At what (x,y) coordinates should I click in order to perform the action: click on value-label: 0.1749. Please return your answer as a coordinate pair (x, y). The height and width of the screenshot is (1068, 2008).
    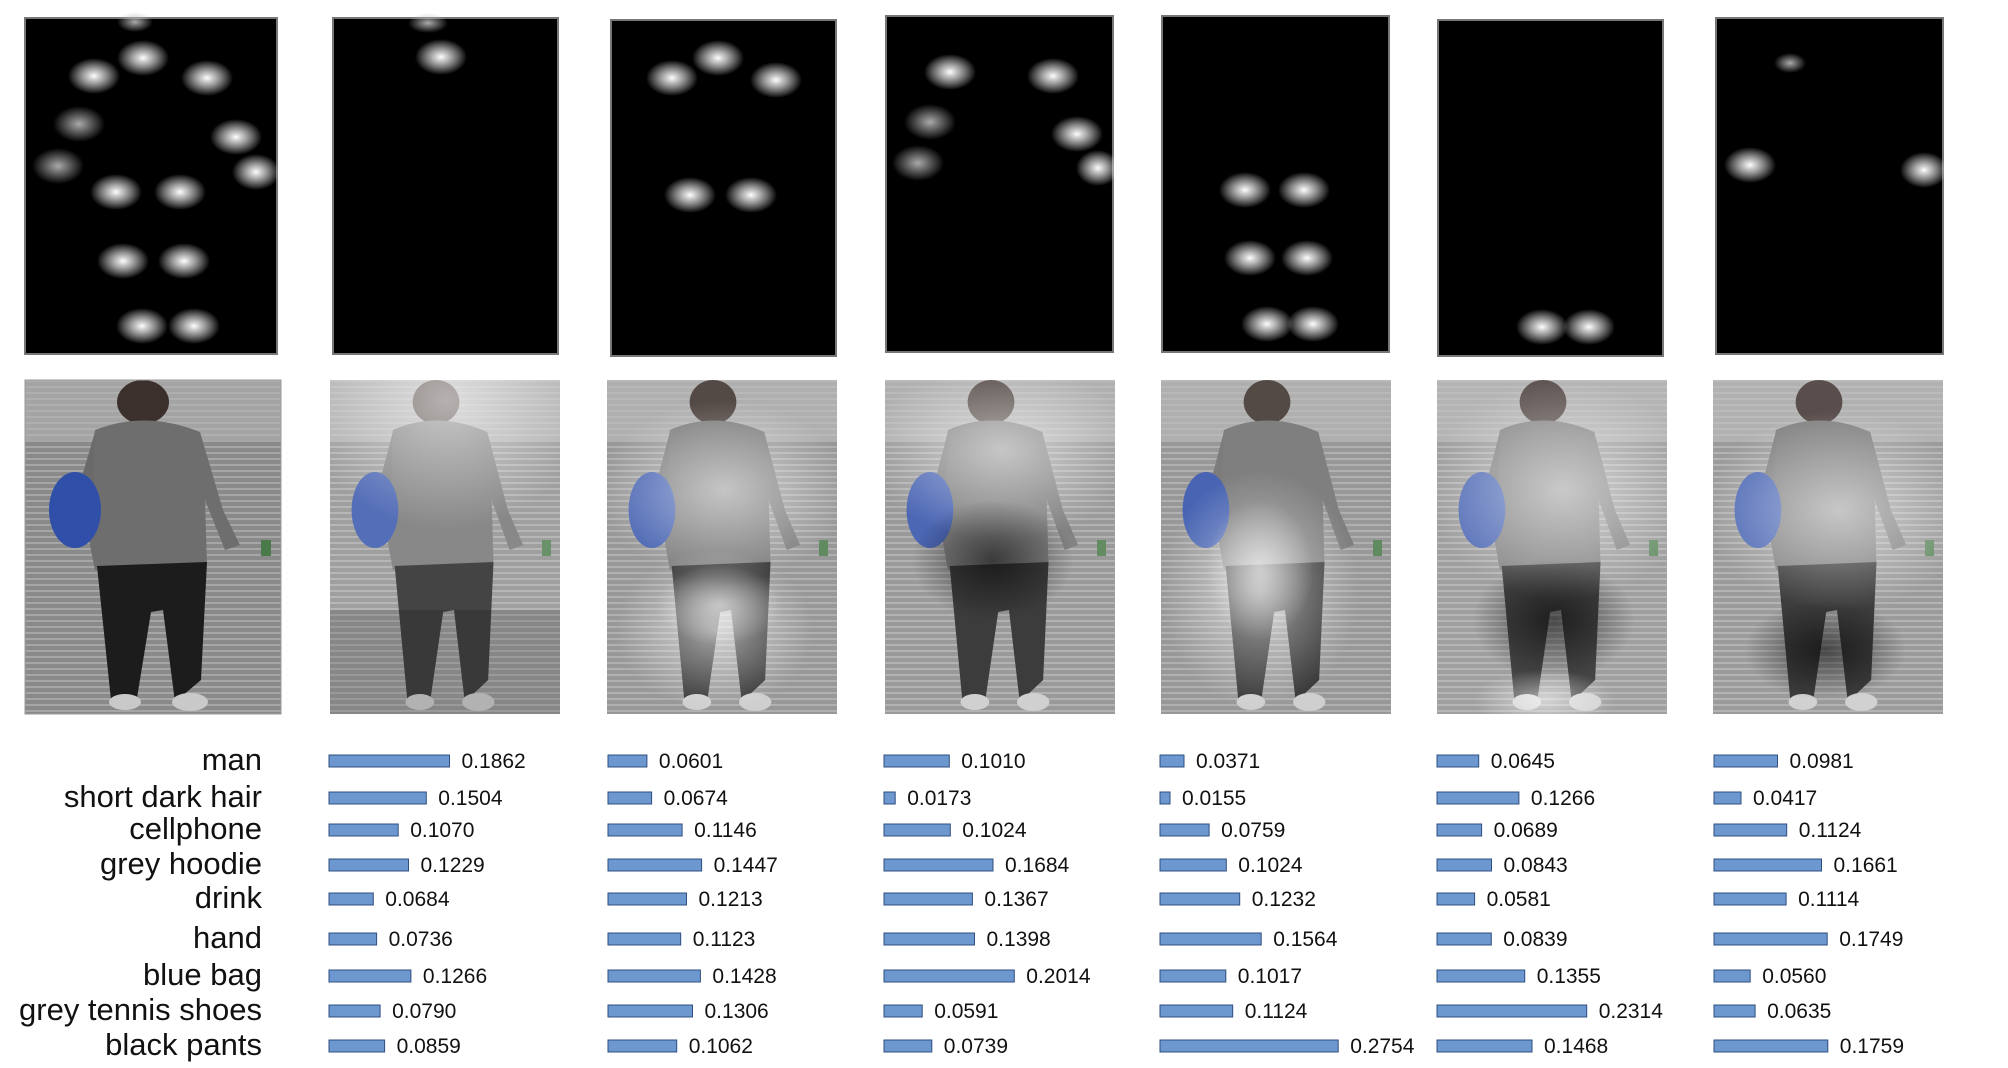
    Looking at the image, I should click on (1871, 939).